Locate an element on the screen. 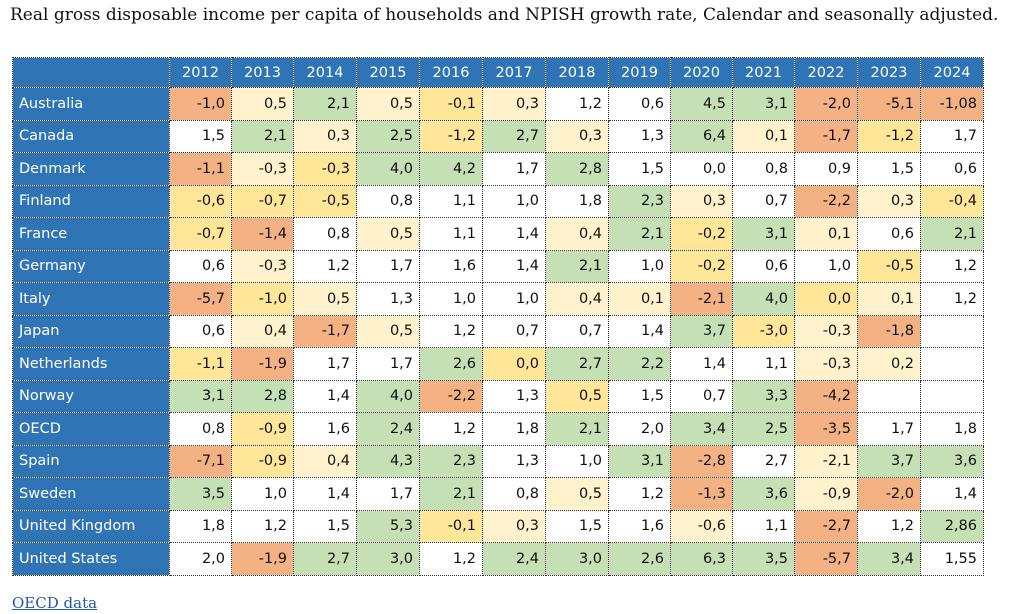 The width and height of the screenshot is (1024, 614). column-header: 2015 is located at coordinates (388, 72).